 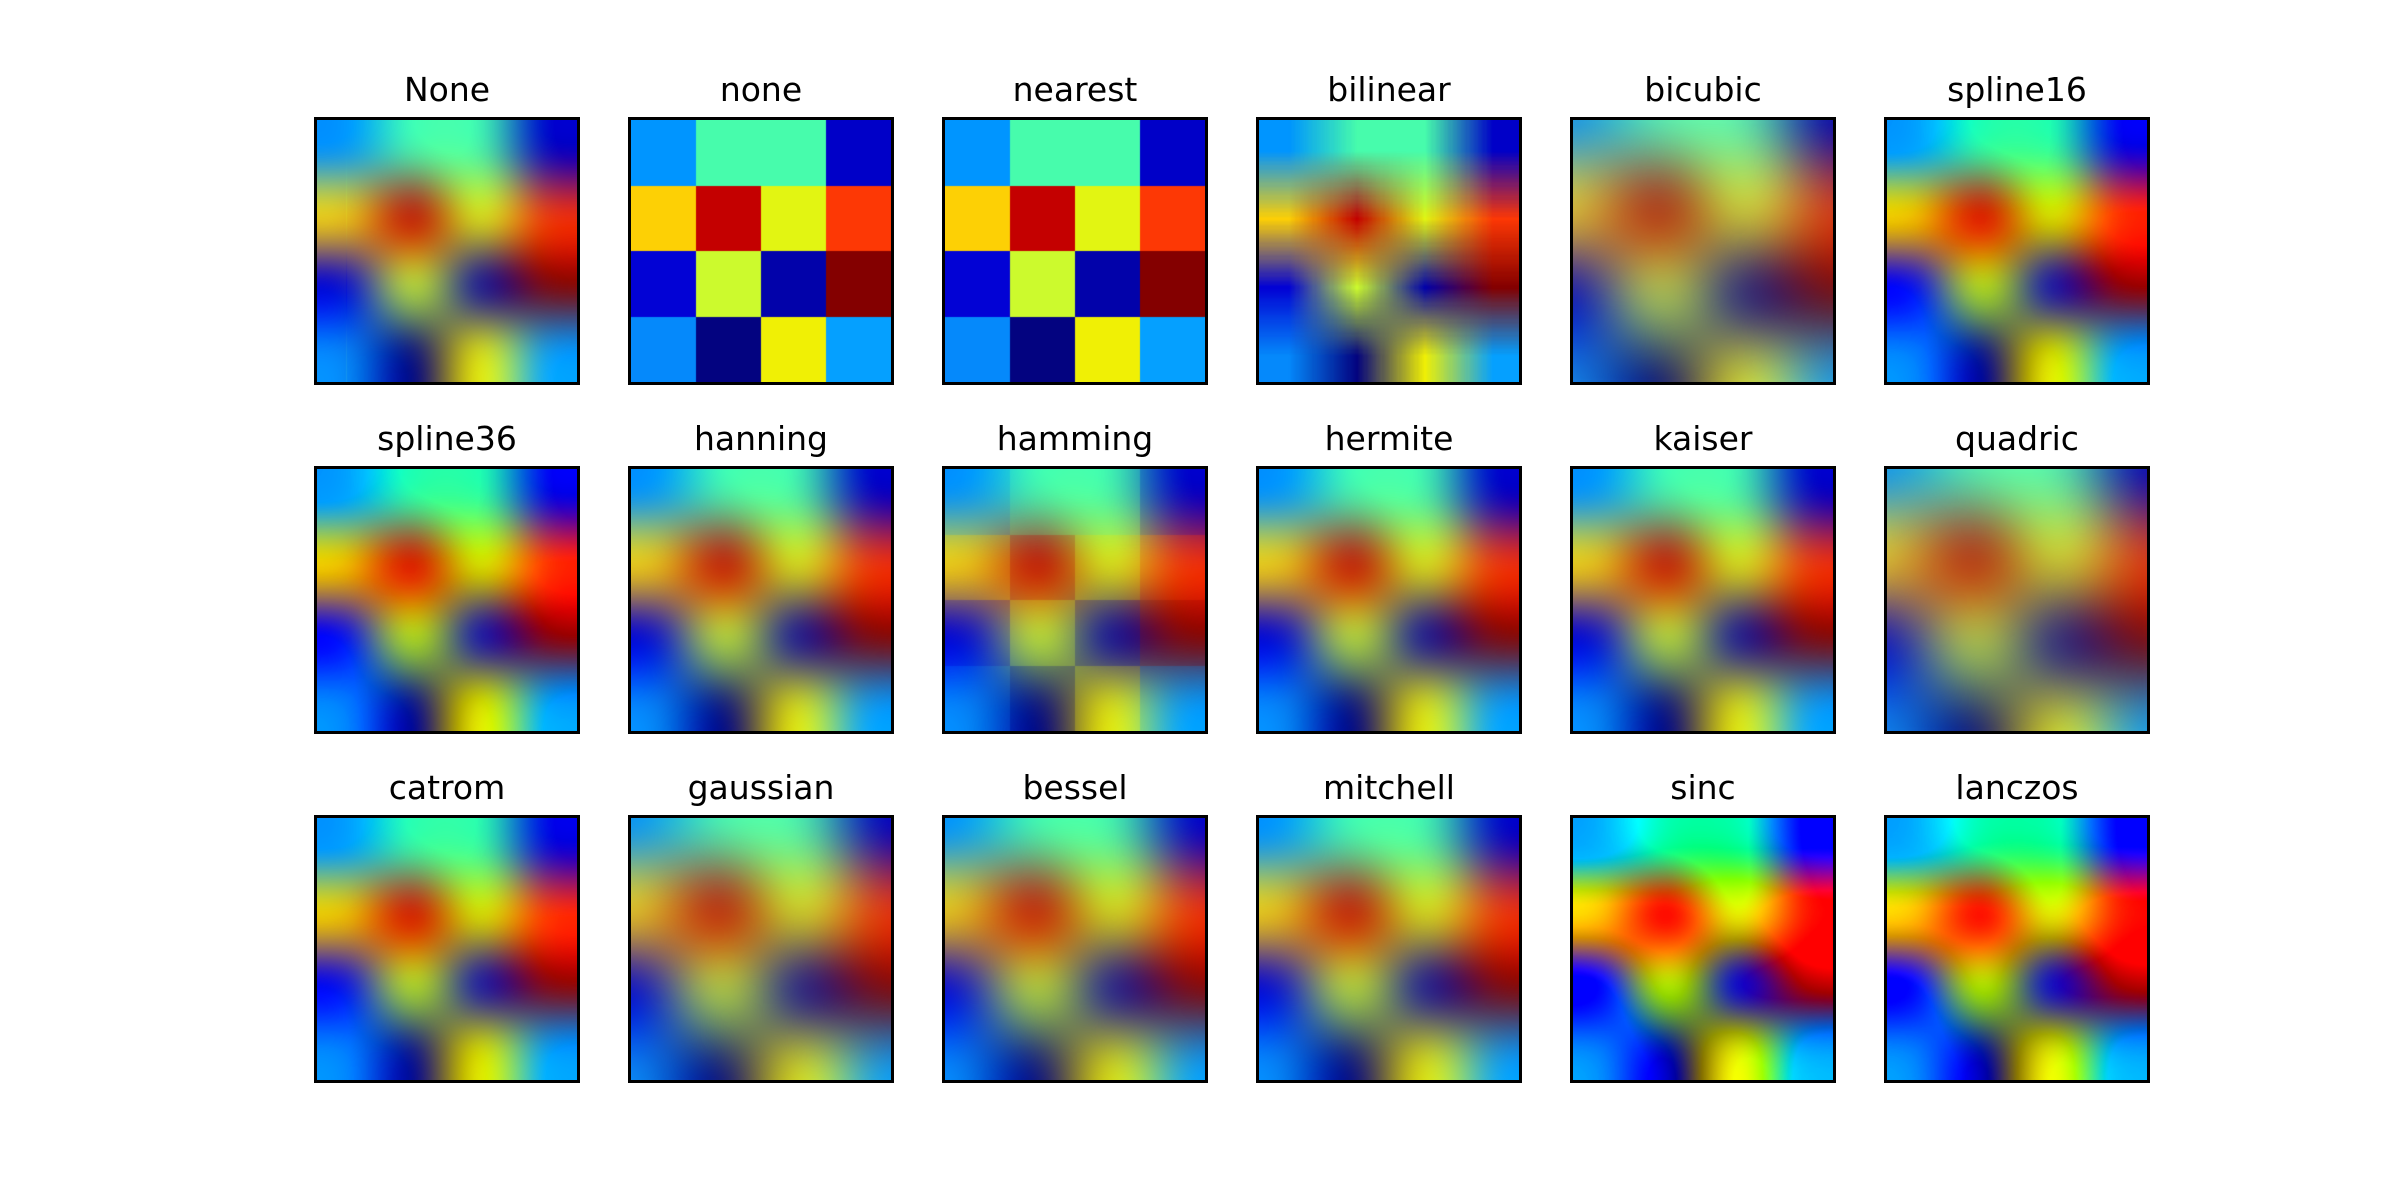 What do you see at coordinates (447, 89) in the screenshot?
I see `panel-title-None: None` at bounding box center [447, 89].